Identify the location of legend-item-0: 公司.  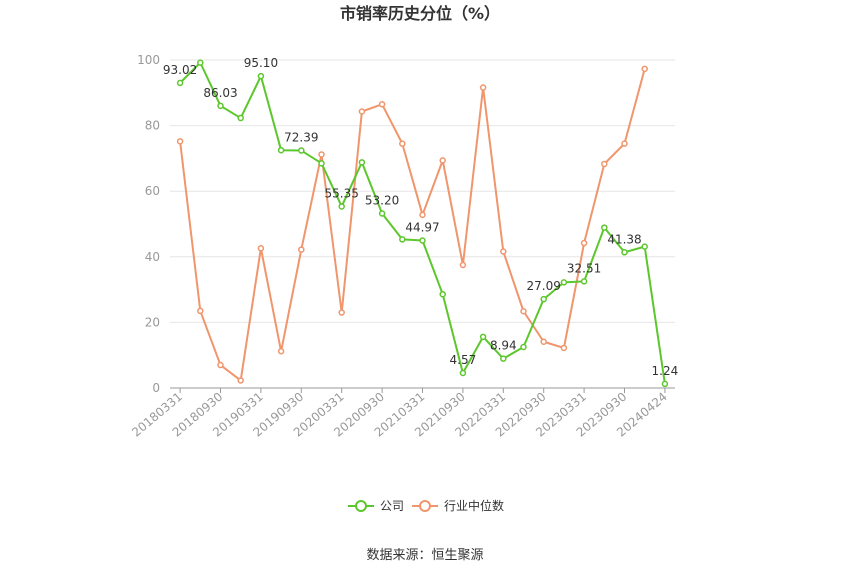
(376, 506).